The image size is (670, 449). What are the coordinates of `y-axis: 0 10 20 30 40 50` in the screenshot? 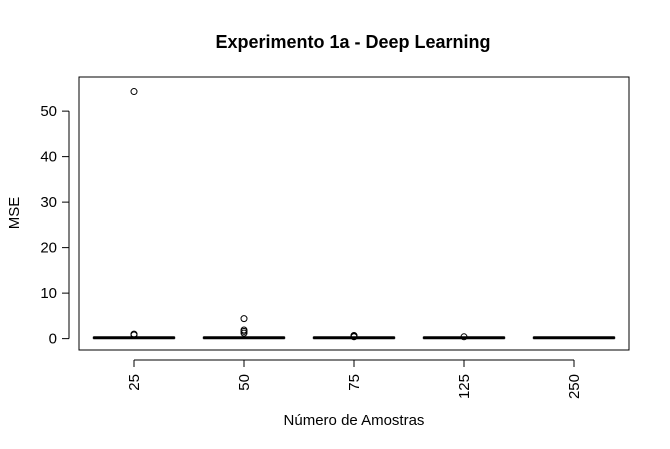 It's located at (55, 225).